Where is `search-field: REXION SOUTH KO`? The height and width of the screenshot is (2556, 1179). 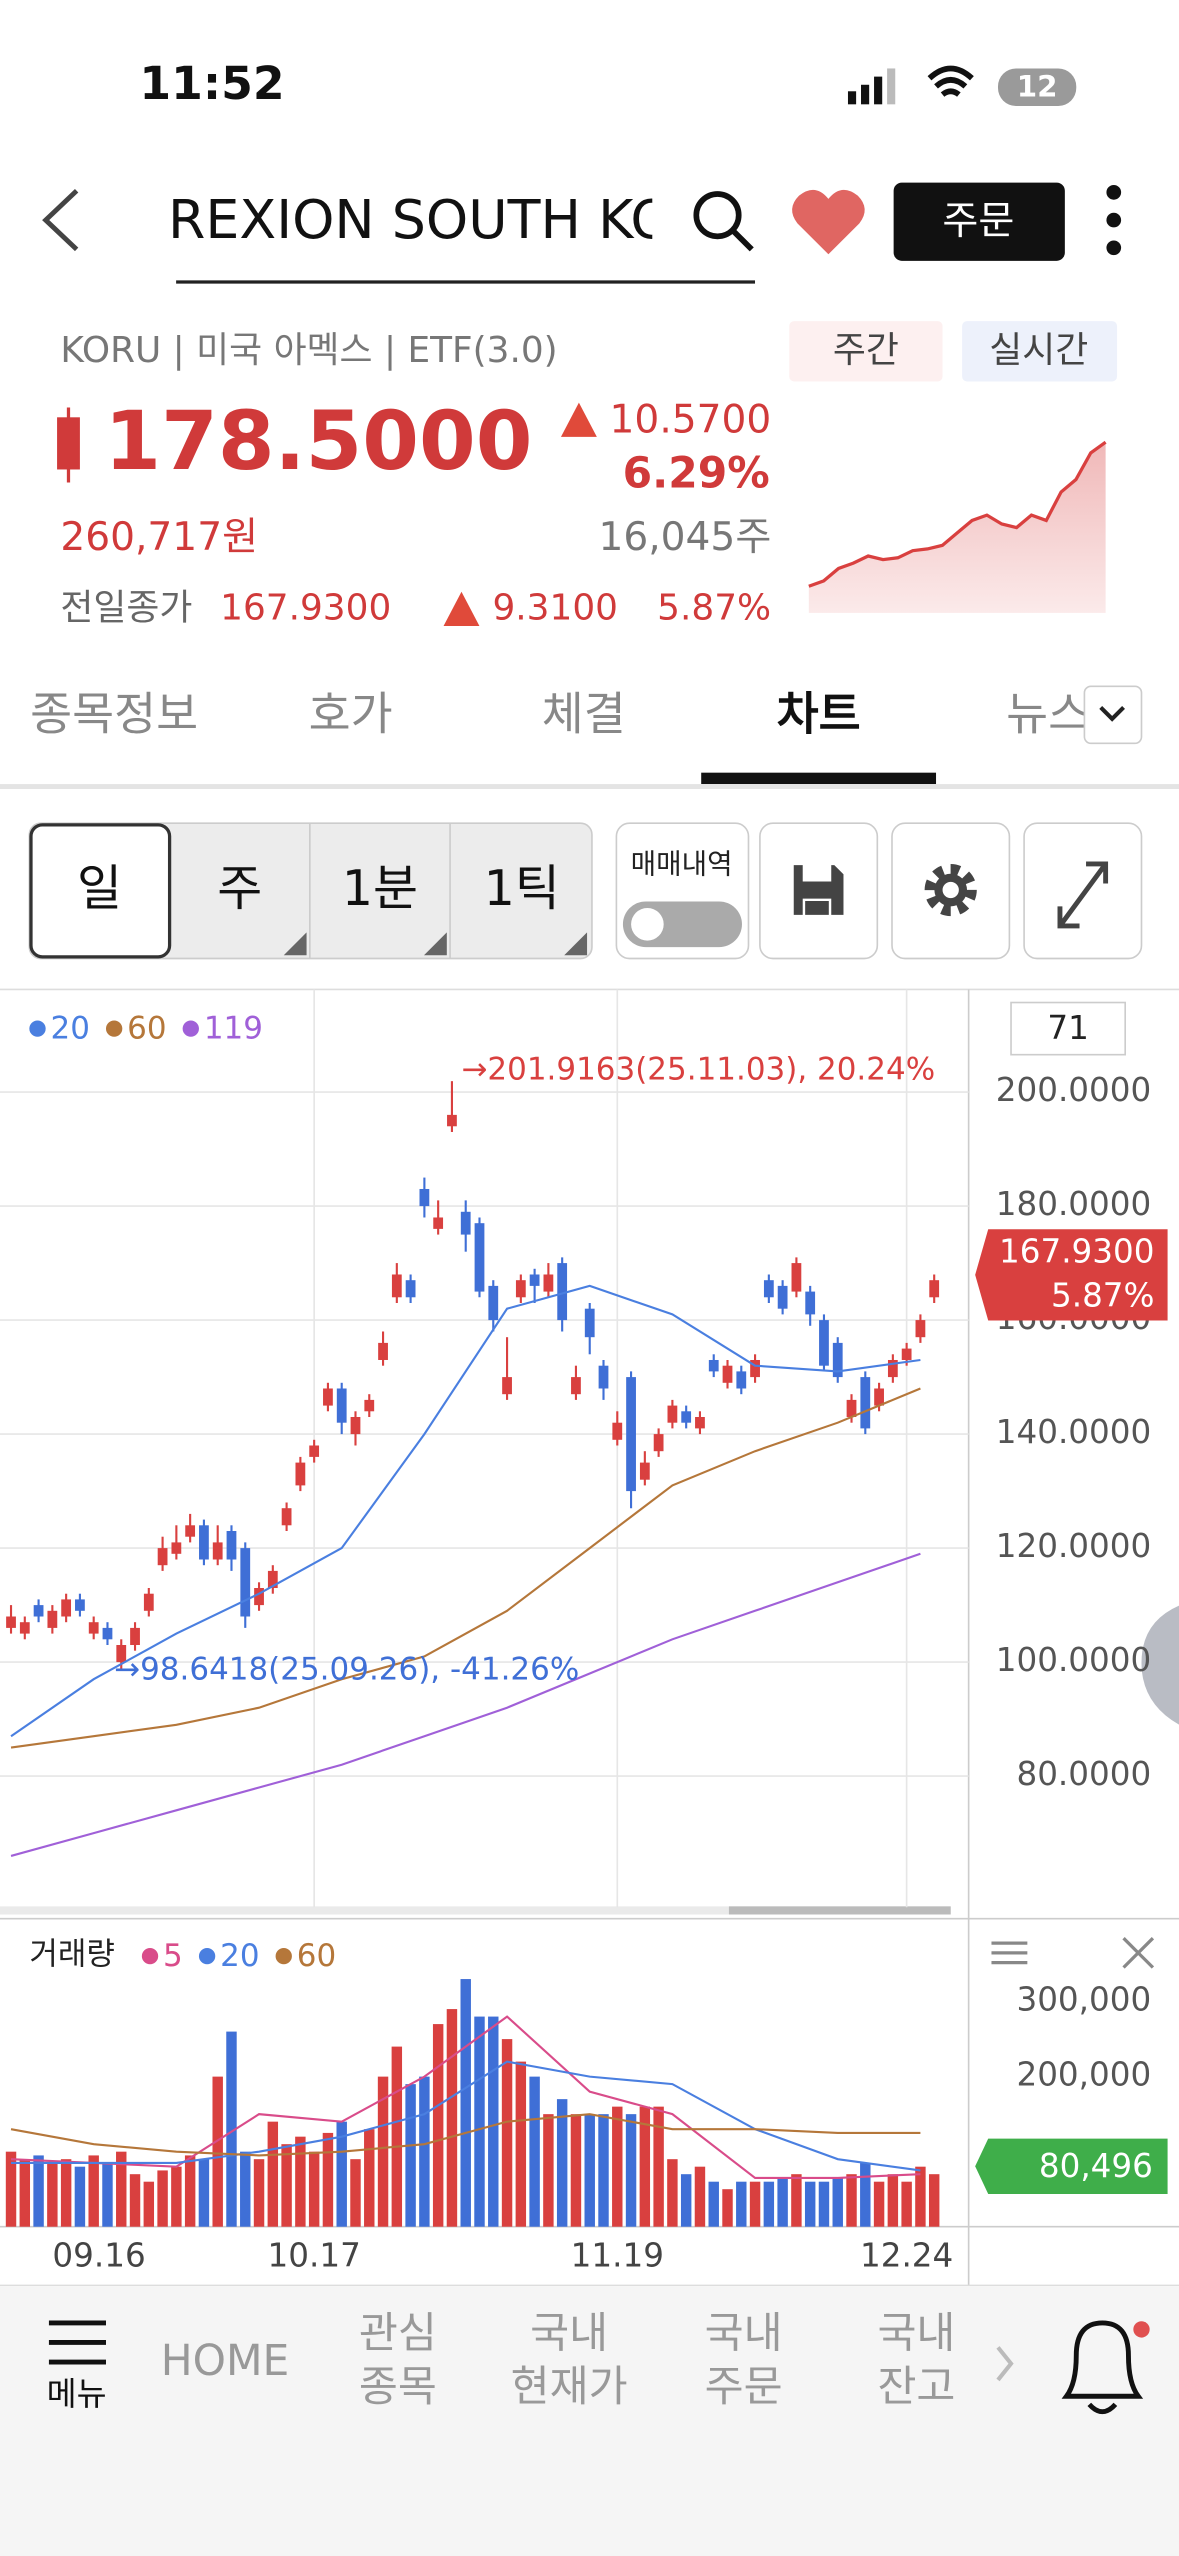 search-field: REXION SOUTH KO is located at coordinates (420, 219).